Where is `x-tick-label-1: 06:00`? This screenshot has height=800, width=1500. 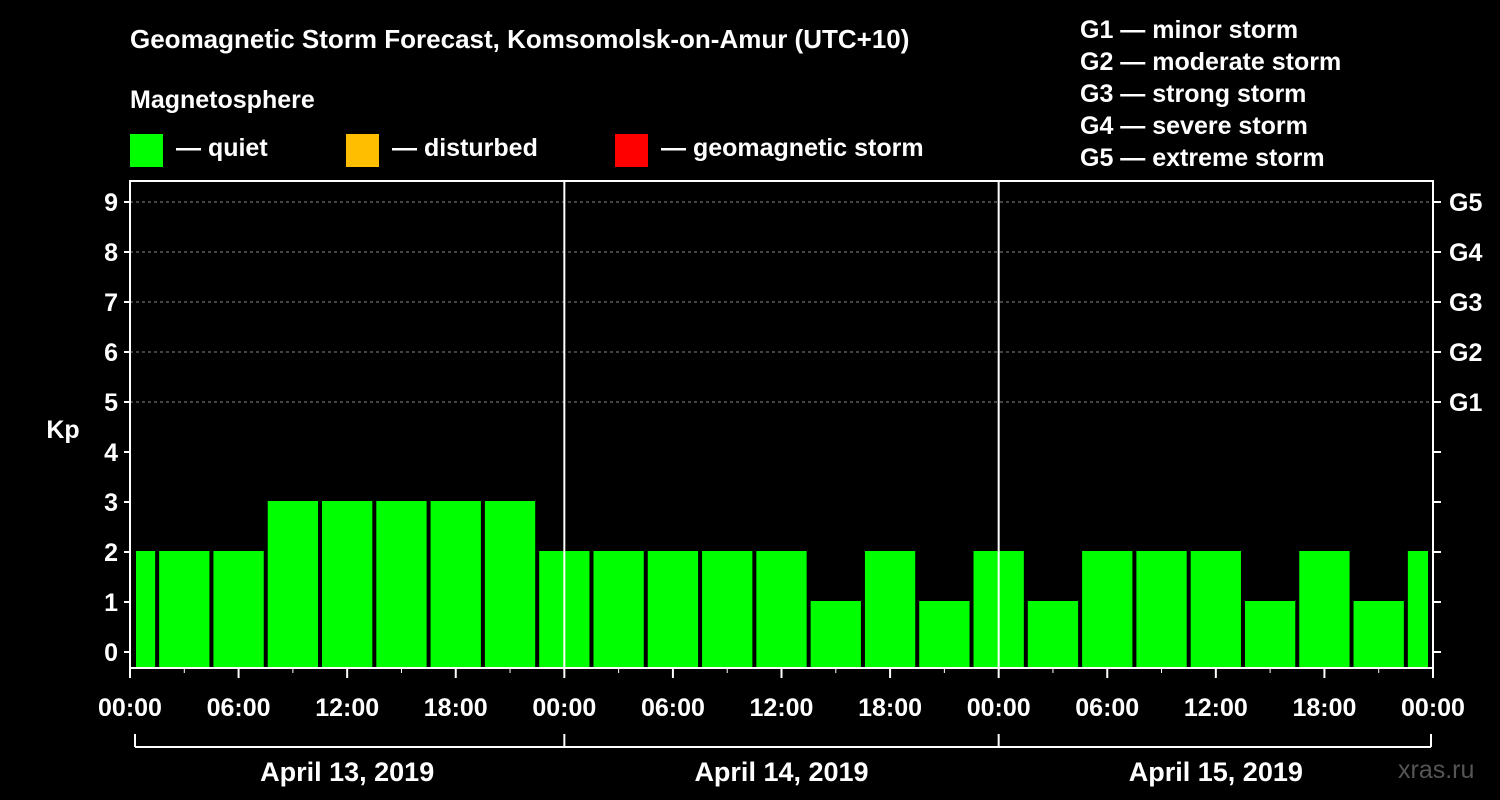 x-tick-label-1: 06:00 is located at coordinates (239, 708).